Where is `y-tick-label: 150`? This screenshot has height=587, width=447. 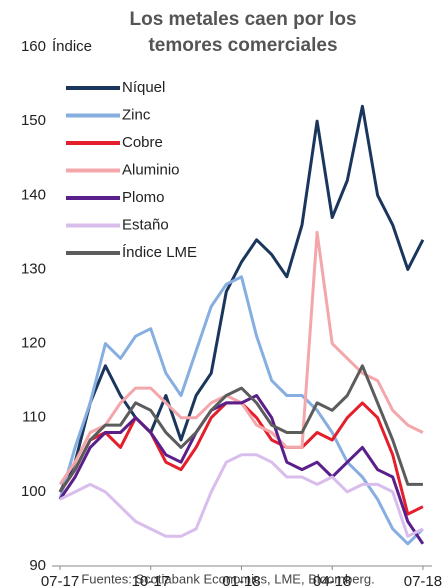
y-tick-label: 150 is located at coordinates (33, 120).